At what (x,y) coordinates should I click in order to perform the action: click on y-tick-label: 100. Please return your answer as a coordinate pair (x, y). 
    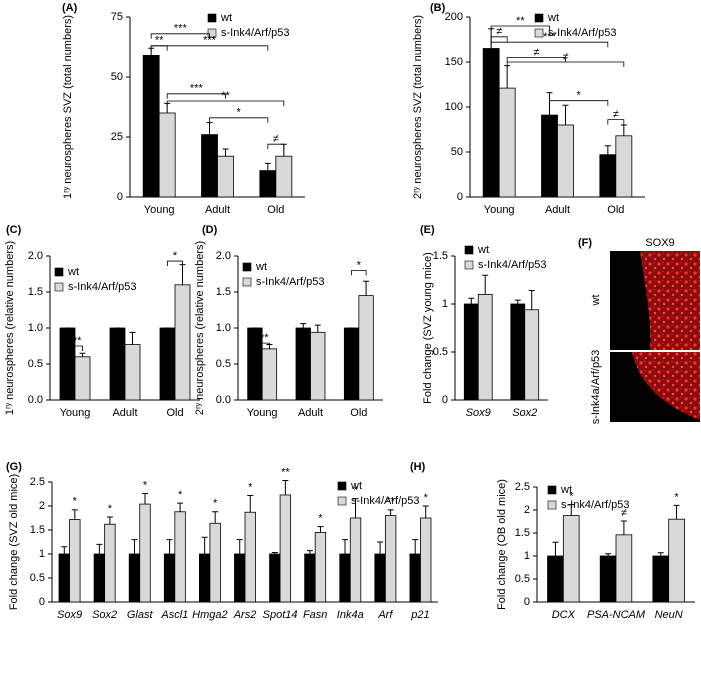
    Looking at the image, I should click on (454, 107).